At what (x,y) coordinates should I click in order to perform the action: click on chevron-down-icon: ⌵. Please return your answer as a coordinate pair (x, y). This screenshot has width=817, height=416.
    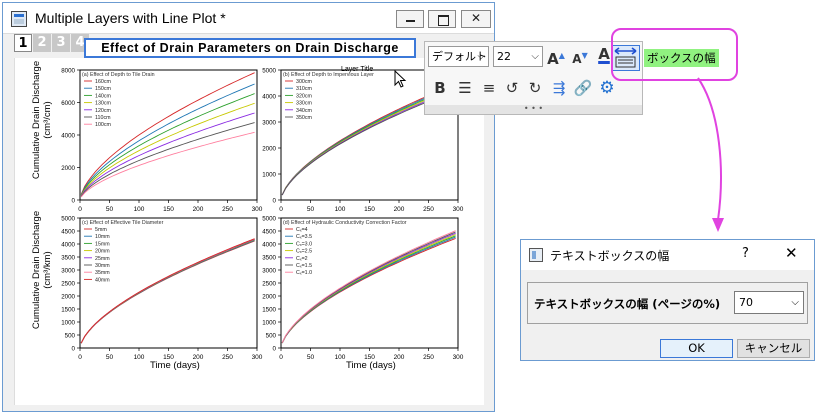
    Looking at the image, I should click on (481, 56).